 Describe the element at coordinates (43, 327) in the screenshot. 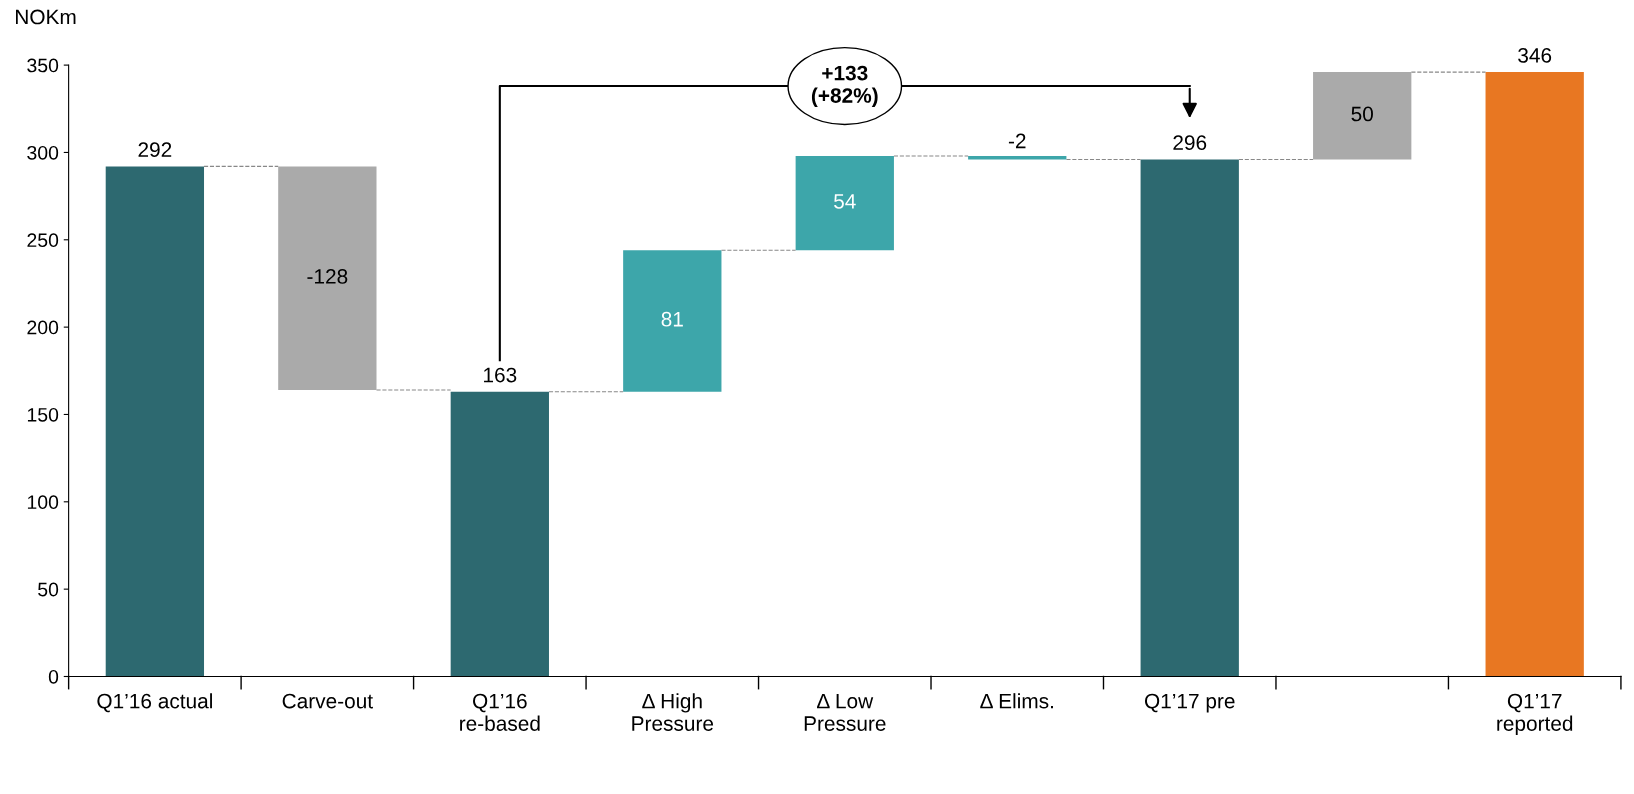

I see `y-tick-label: 200` at that location.